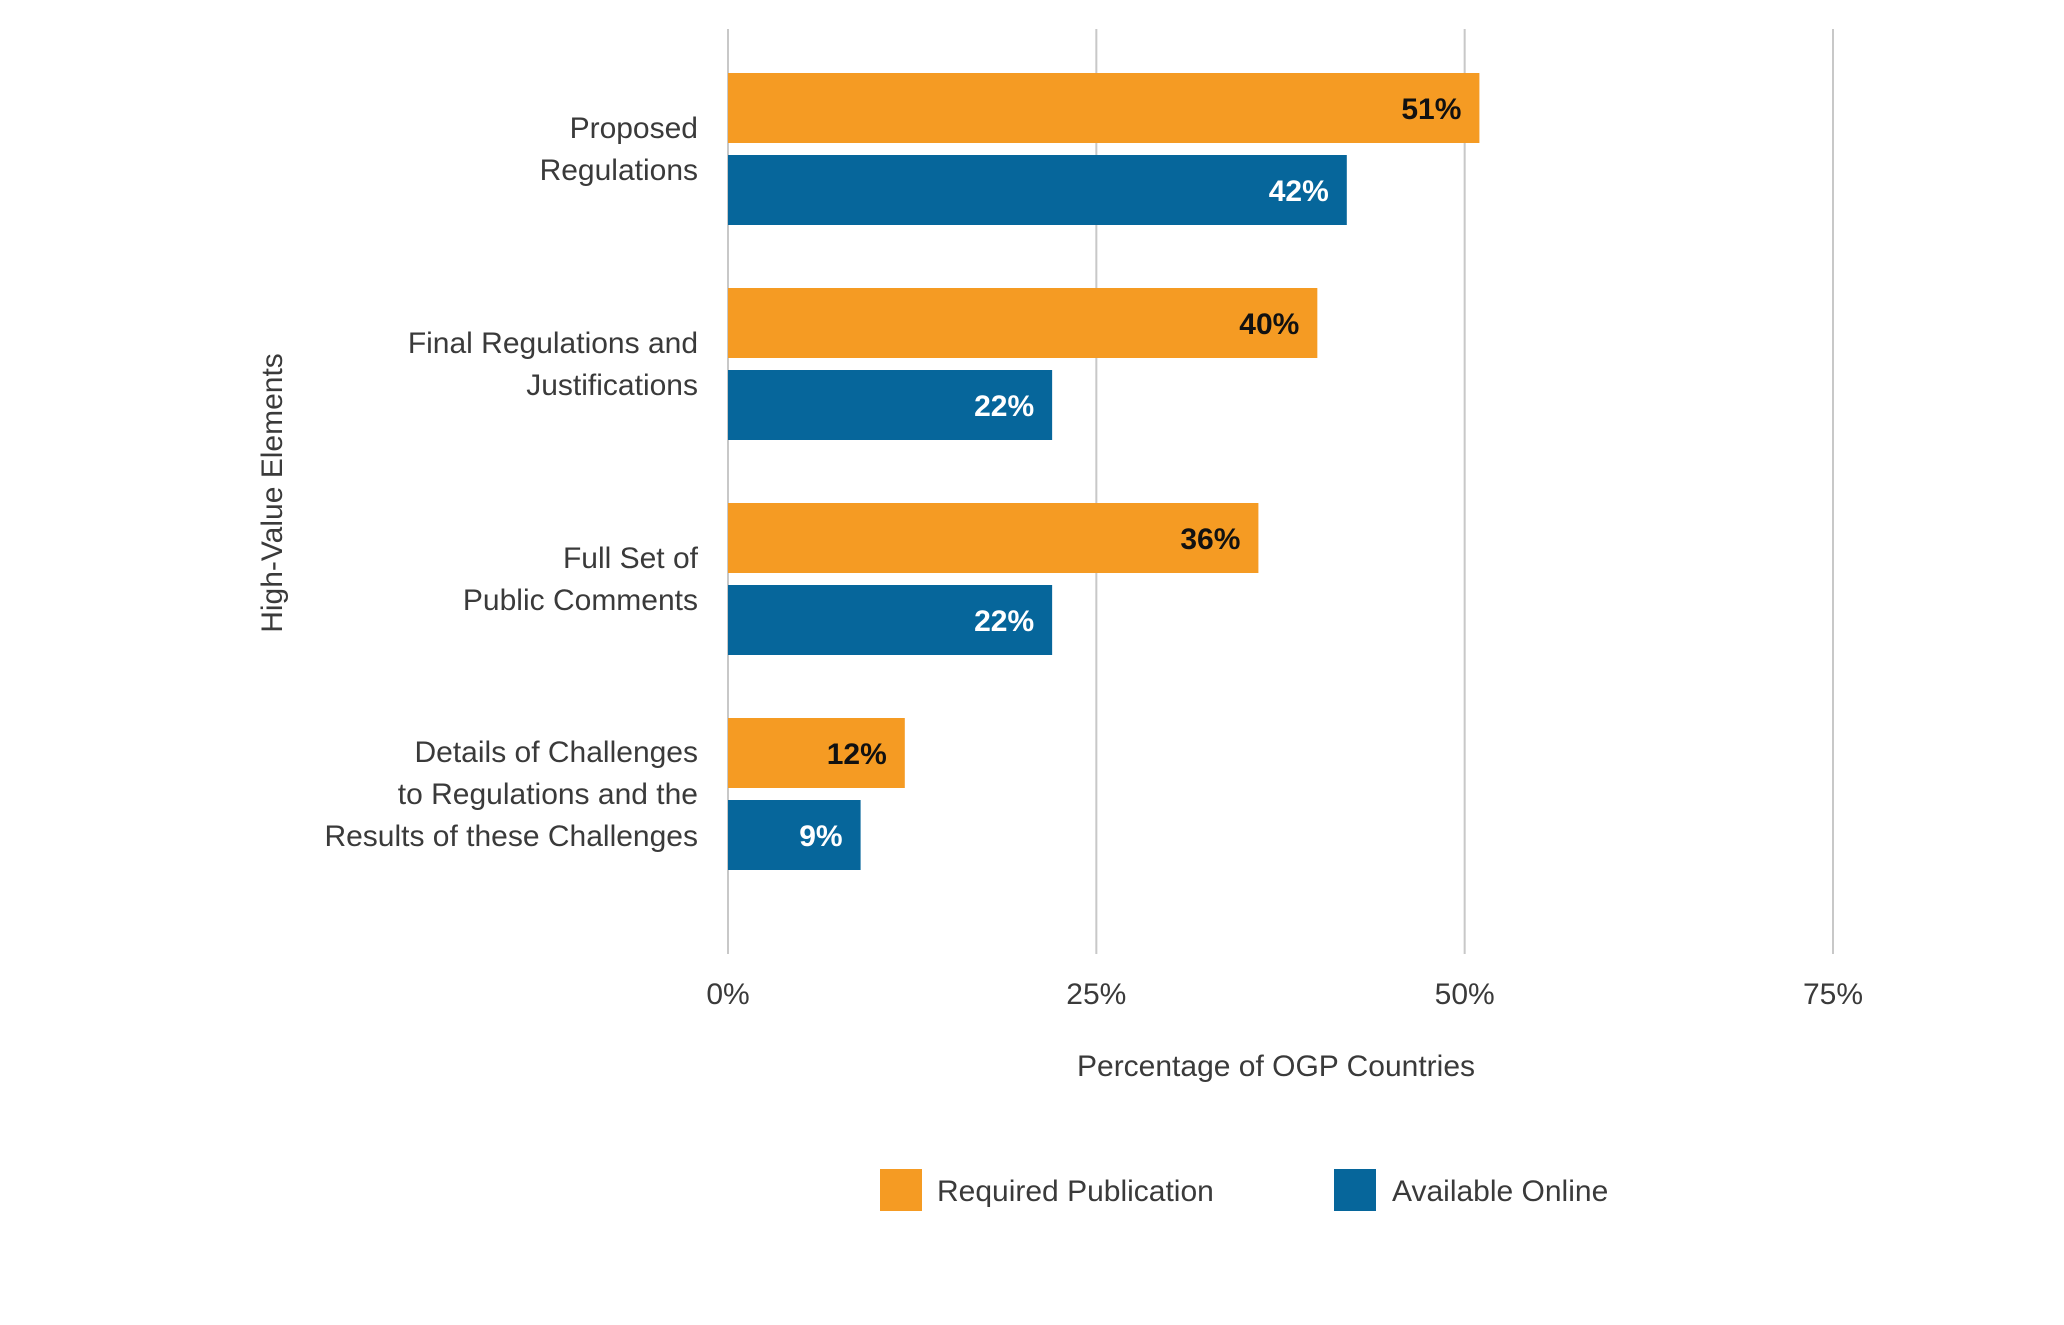 The width and height of the screenshot is (2064, 1325). What do you see at coordinates (857, 754) in the screenshot?
I see `bar-value-label: 12%` at bounding box center [857, 754].